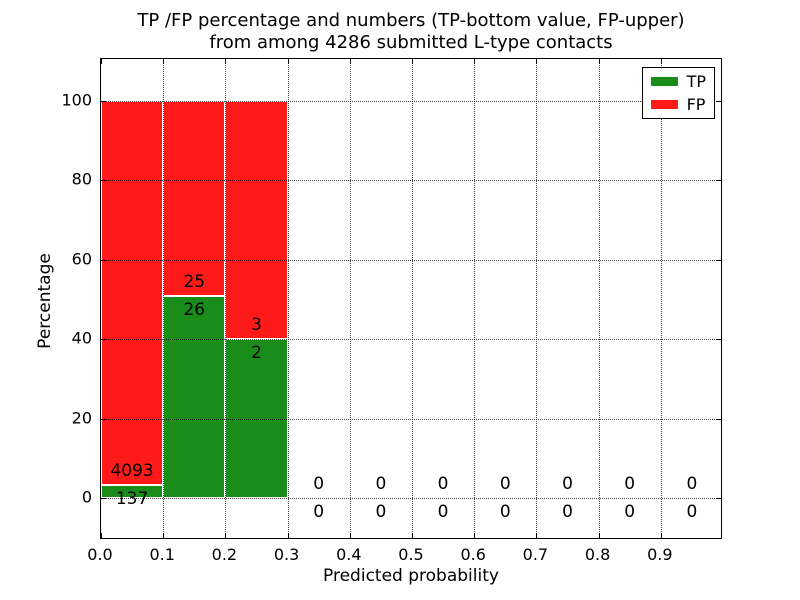 The height and width of the screenshot is (600, 800). What do you see at coordinates (411, 554) in the screenshot?
I see `x-tick-label: 0.5` at bounding box center [411, 554].